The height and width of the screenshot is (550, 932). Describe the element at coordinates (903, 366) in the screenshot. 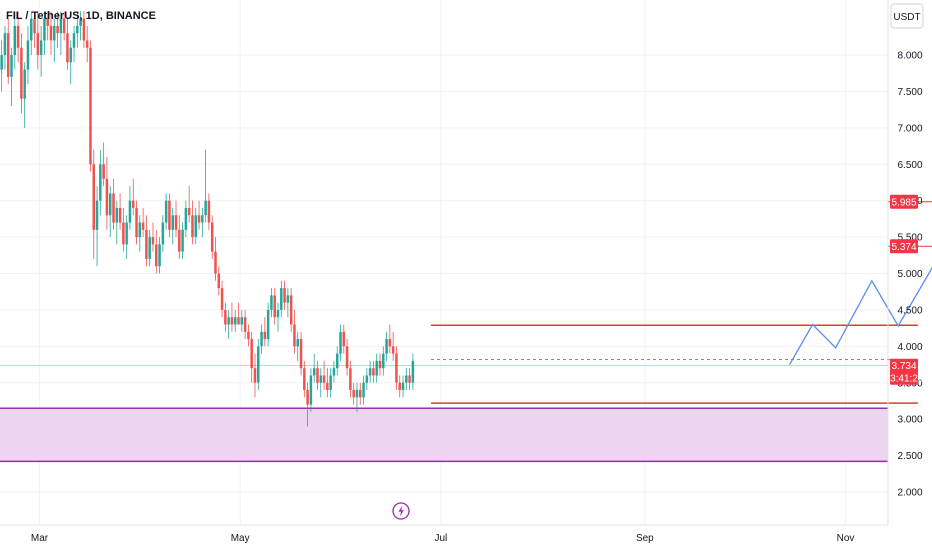

I see `price-badge-label: 3.734` at that location.